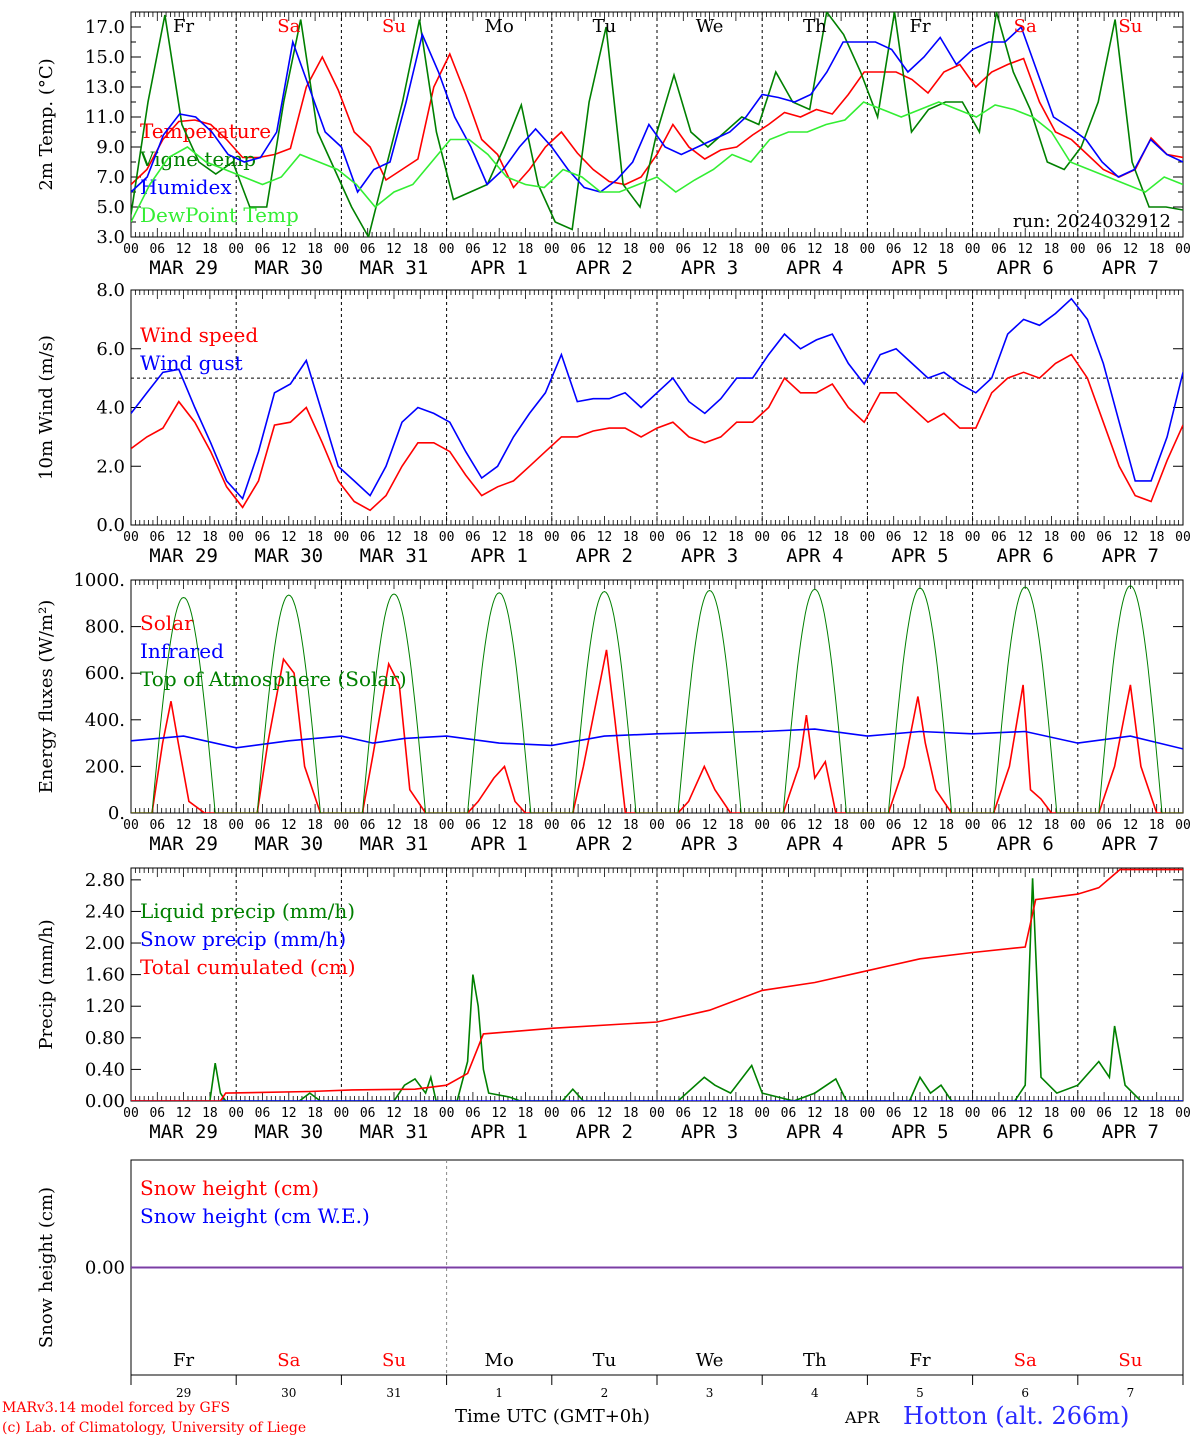 This screenshot has width=1194, height=1440. What do you see at coordinates (657, 739) in the screenshot?
I see `series-line-infrared` at bounding box center [657, 739].